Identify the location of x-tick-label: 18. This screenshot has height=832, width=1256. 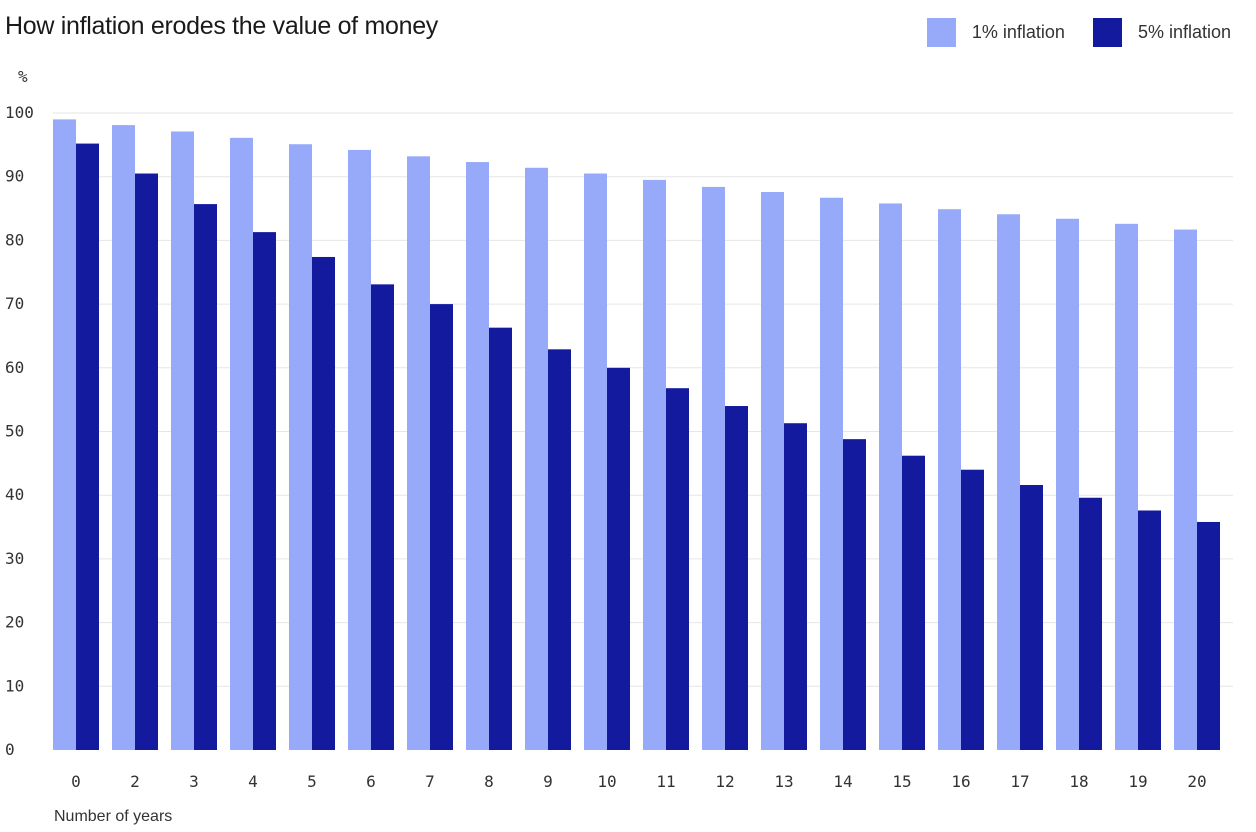
(1078, 781).